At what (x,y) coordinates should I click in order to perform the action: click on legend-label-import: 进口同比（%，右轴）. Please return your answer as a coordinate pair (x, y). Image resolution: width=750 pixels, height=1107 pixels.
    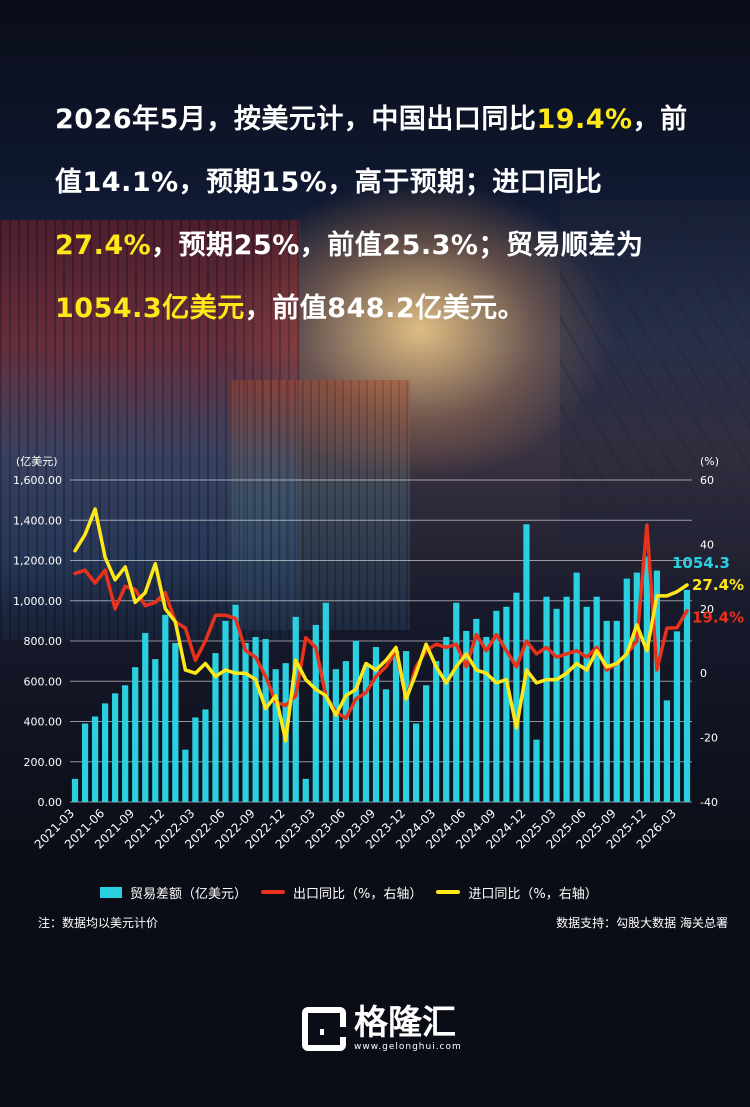
    Looking at the image, I should click on (533, 894).